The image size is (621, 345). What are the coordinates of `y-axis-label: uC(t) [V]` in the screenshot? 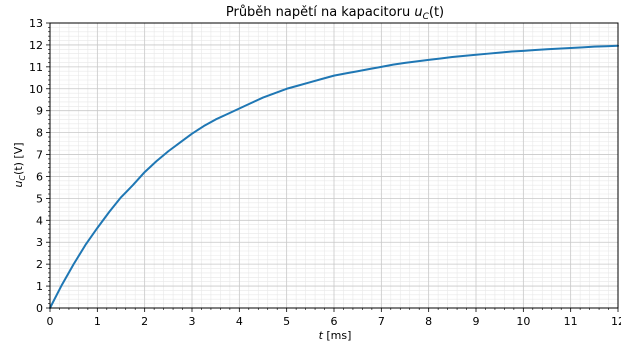 It's located at (19, 164).